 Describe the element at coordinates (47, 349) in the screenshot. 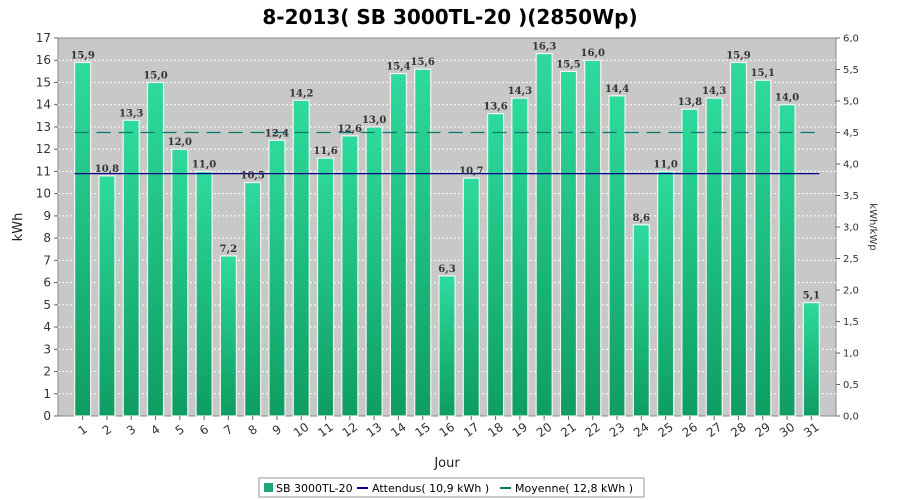

I see `y-tick-label: 3` at that location.